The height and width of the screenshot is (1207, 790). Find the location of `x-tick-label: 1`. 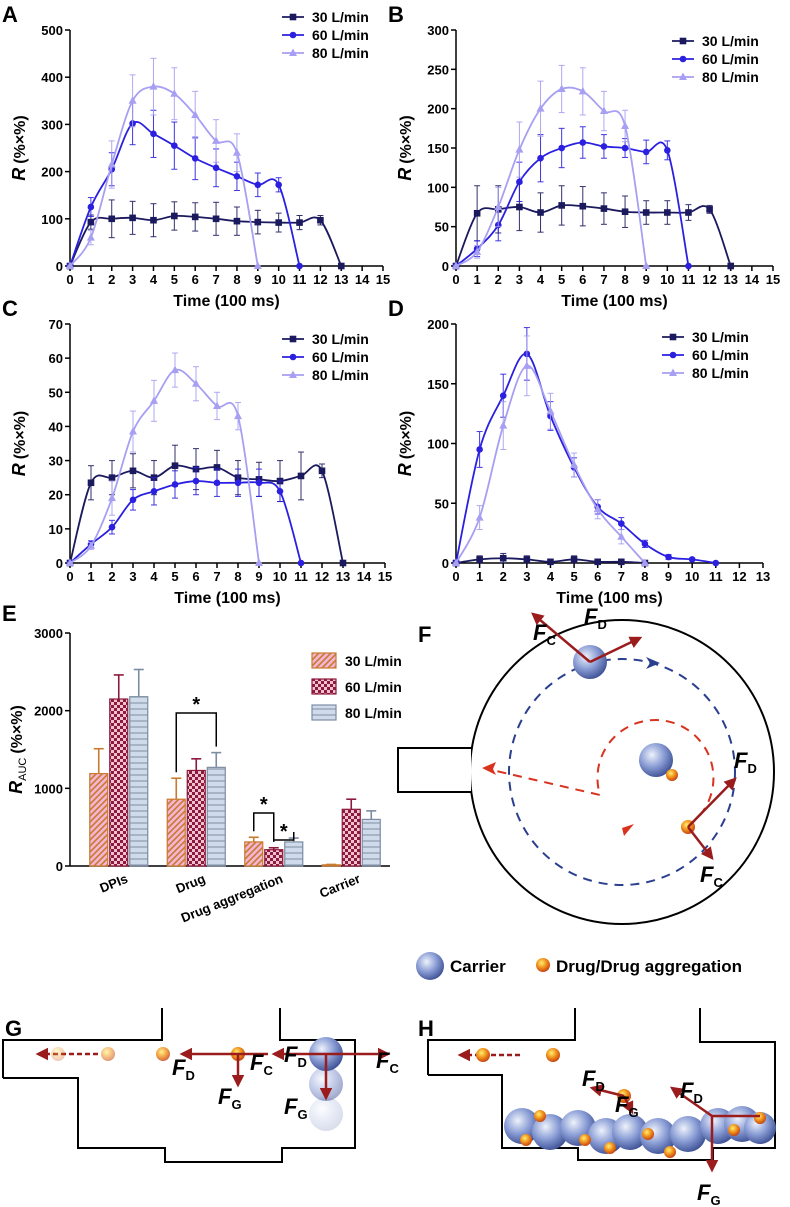

x-tick-label: 1 is located at coordinates (479, 576).